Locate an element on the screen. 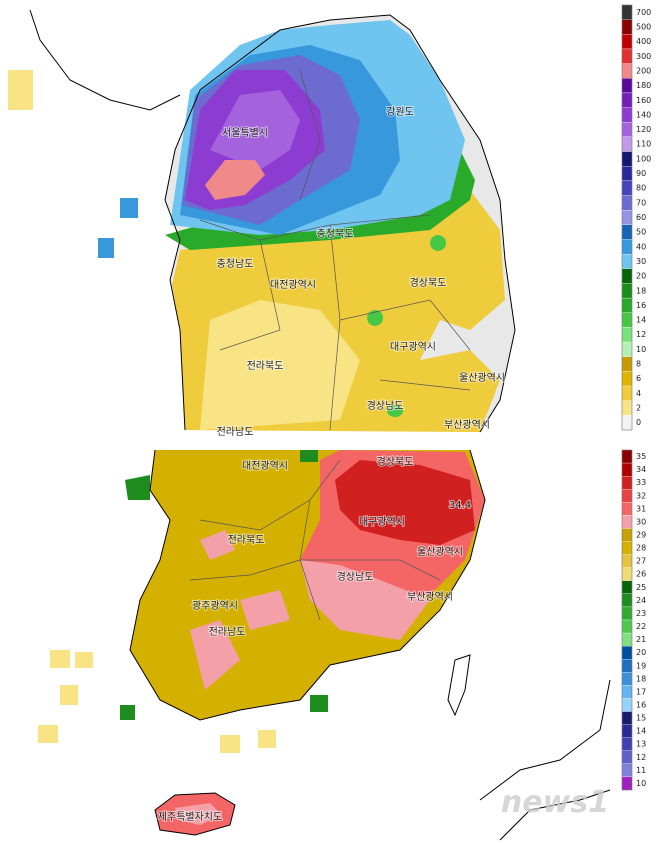 The height and width of the screenshot is (845, 658). colorbar-tick: 24 is located at coordinates (641, 600).